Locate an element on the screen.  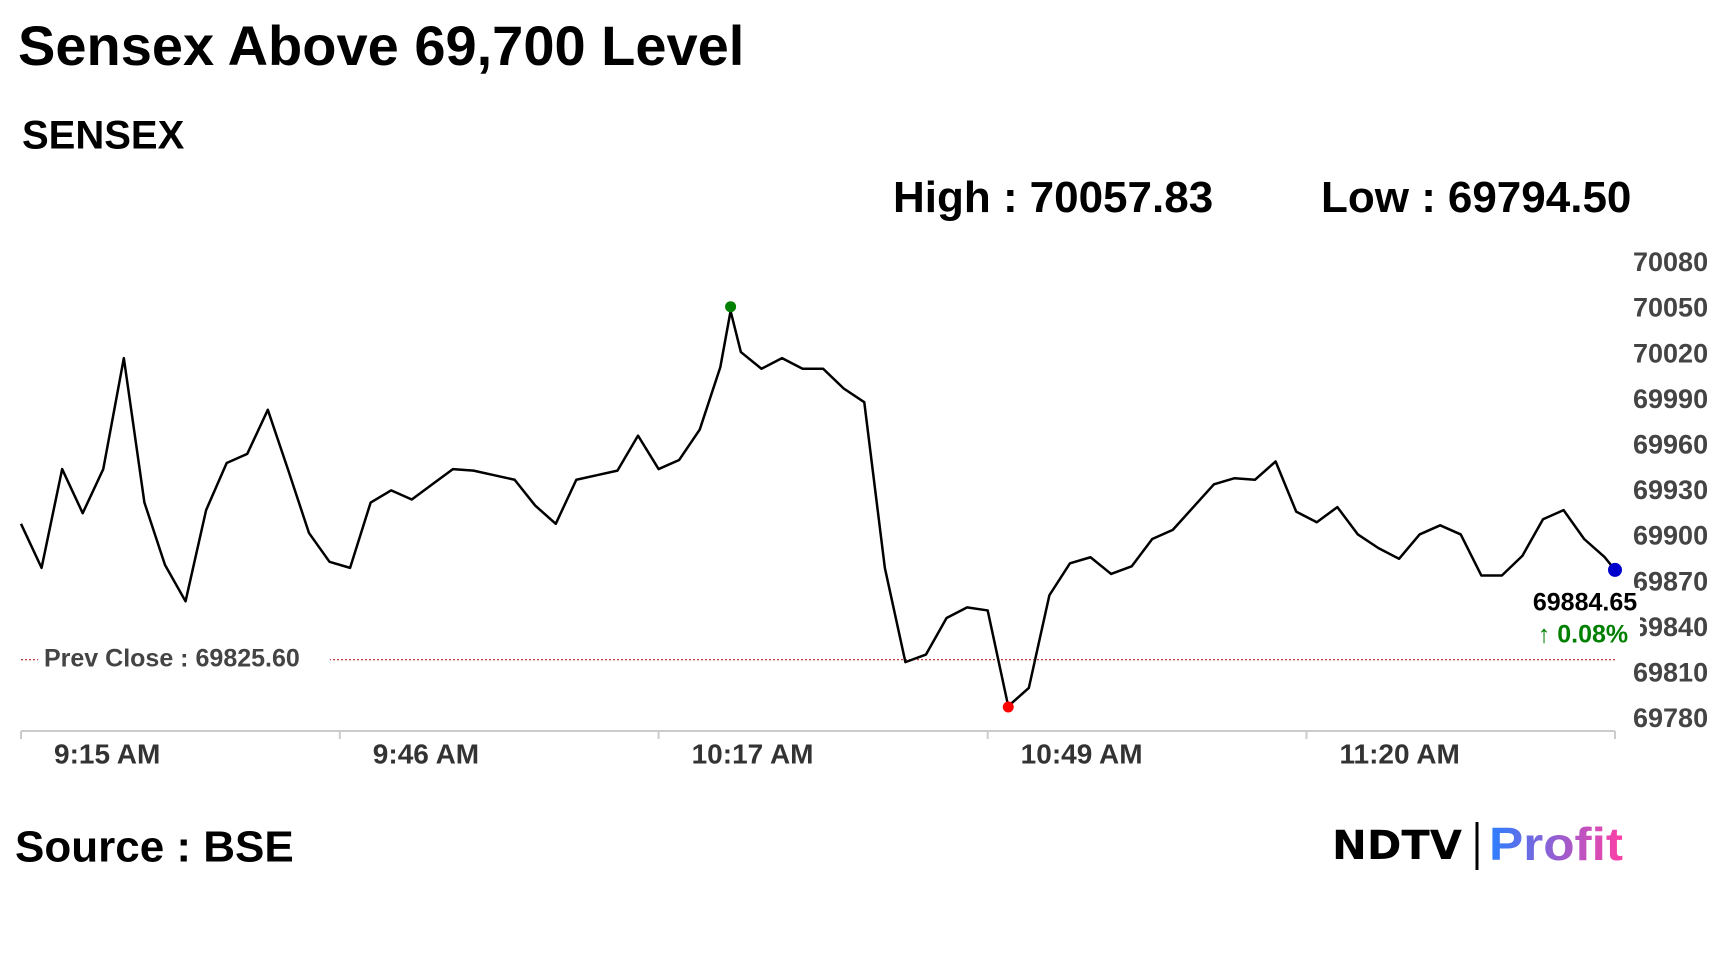
source: Source : BSE is located at coordinates (154, 847).